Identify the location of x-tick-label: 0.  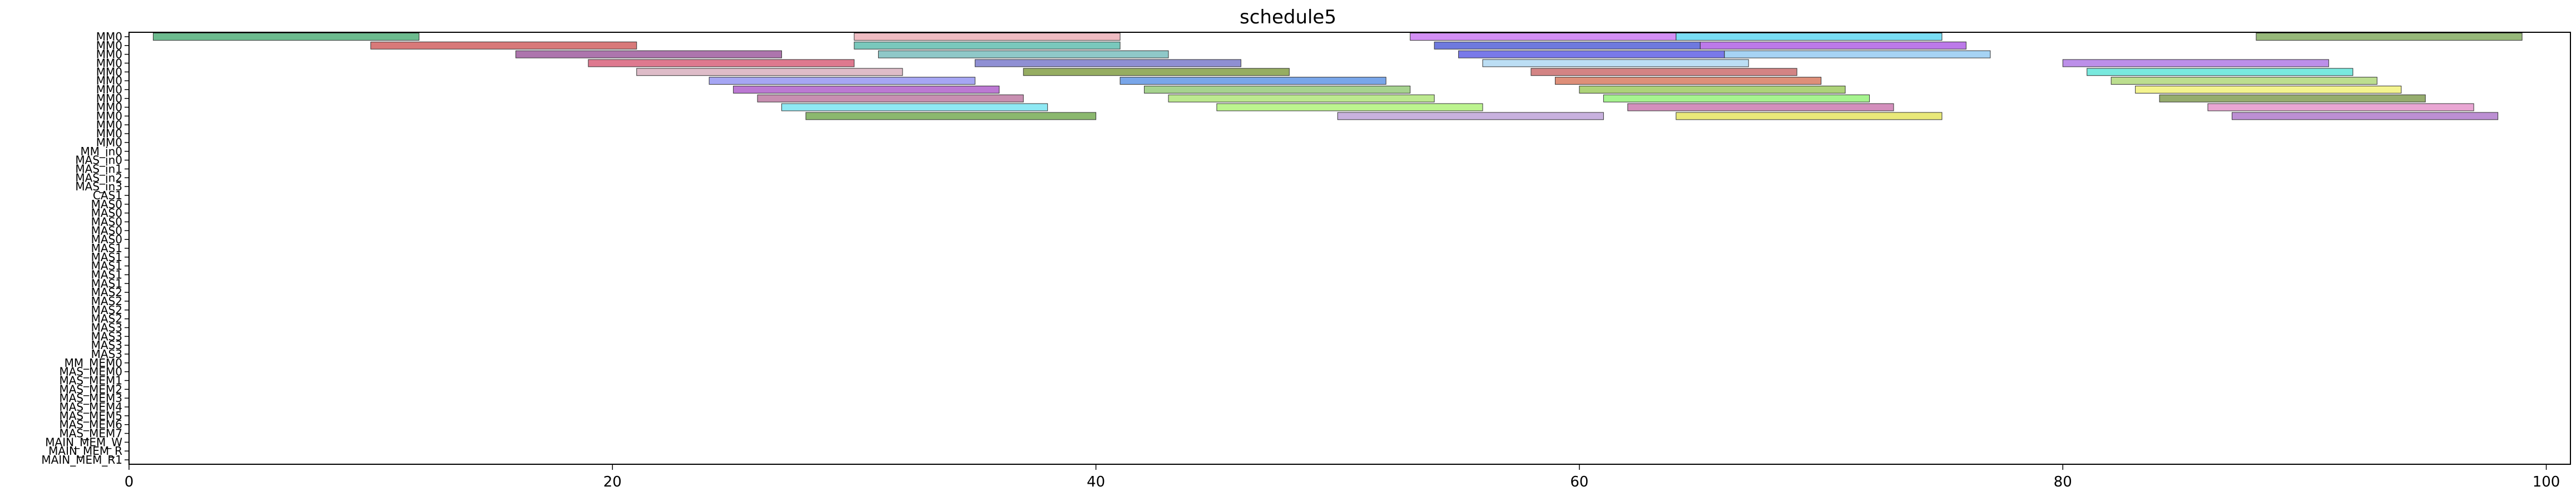
(129, 482).